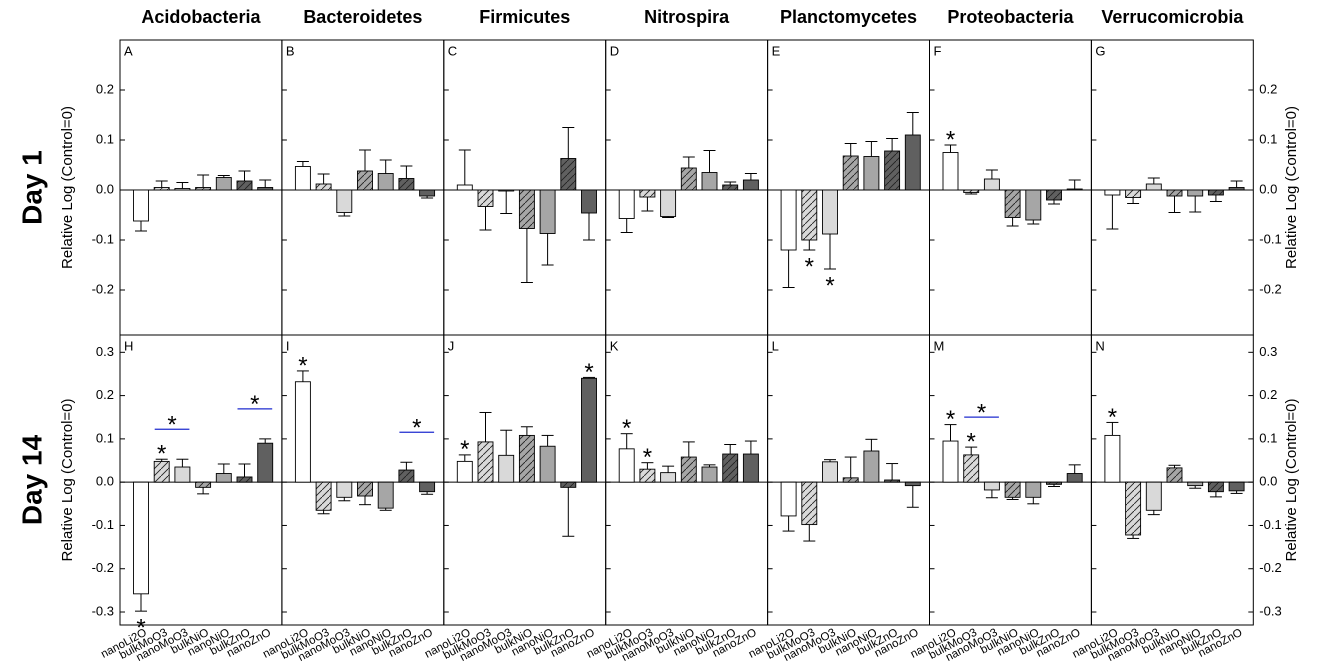 The width and height of the screenshot is (1320, 671). Describe the element at coordinates (614, 50) in the screenshot. I see `panel-letter: D` at that location.